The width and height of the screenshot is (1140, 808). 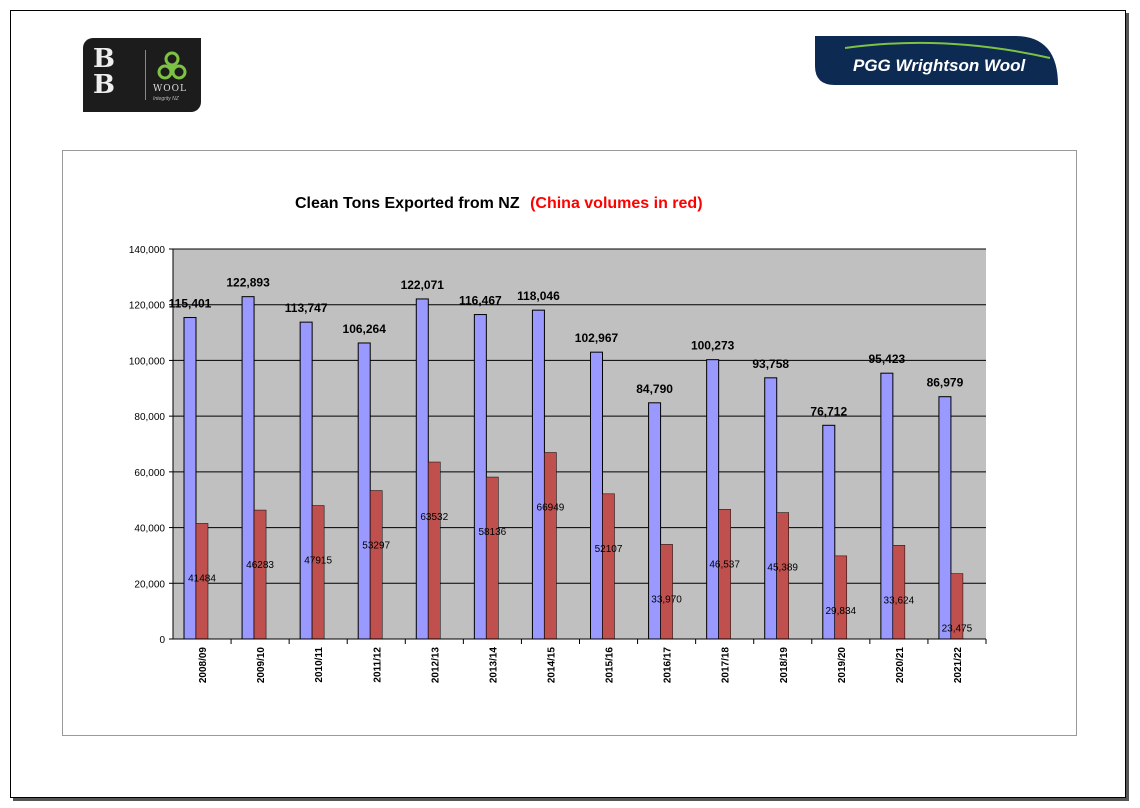 I want to click on china-bar-label: 33,624, so click(x=899, y=600).